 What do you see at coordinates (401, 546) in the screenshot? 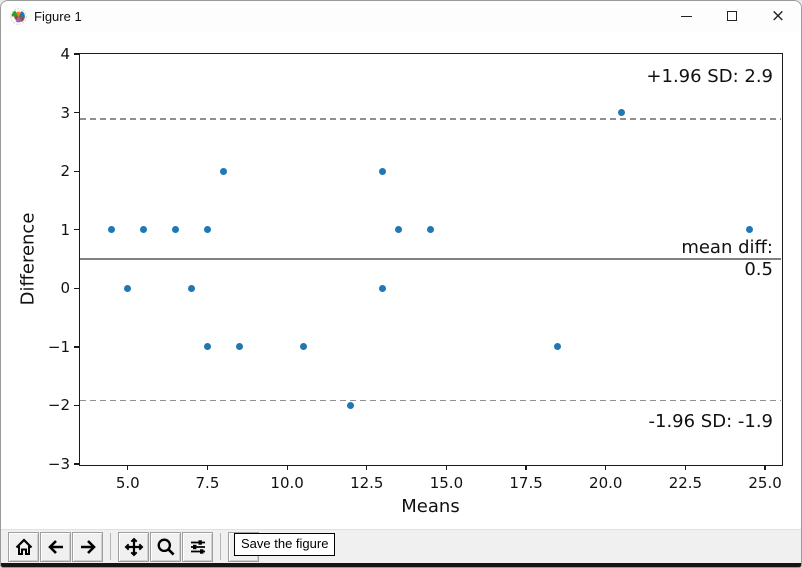
I see `navigation-toolbar: Save the figure` at bounding box center [401, 546].